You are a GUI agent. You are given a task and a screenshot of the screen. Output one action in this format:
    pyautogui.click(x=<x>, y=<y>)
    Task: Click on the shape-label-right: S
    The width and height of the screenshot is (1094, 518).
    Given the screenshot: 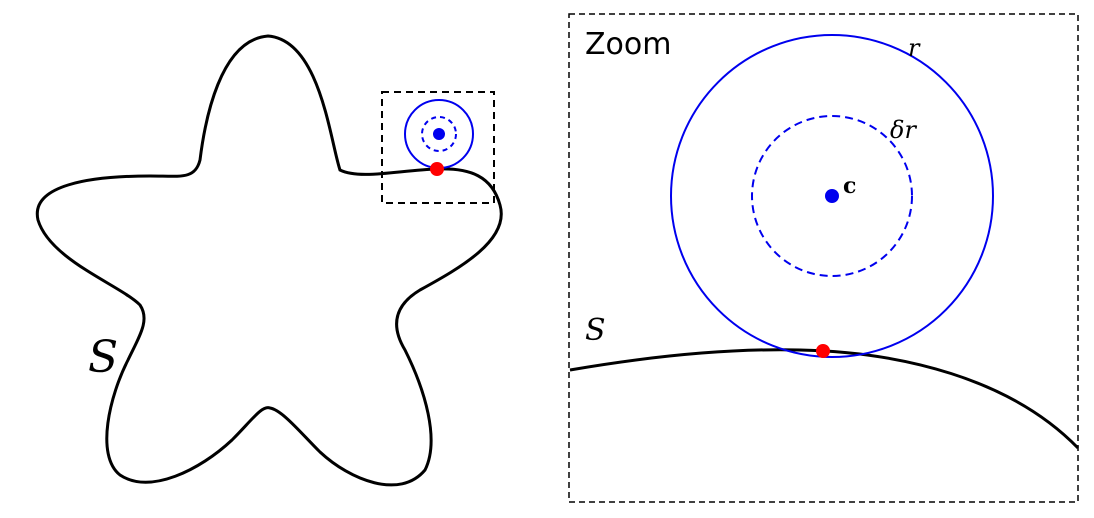 What is the action you would take?
    pyautogui.click(x=595, y=330)
    